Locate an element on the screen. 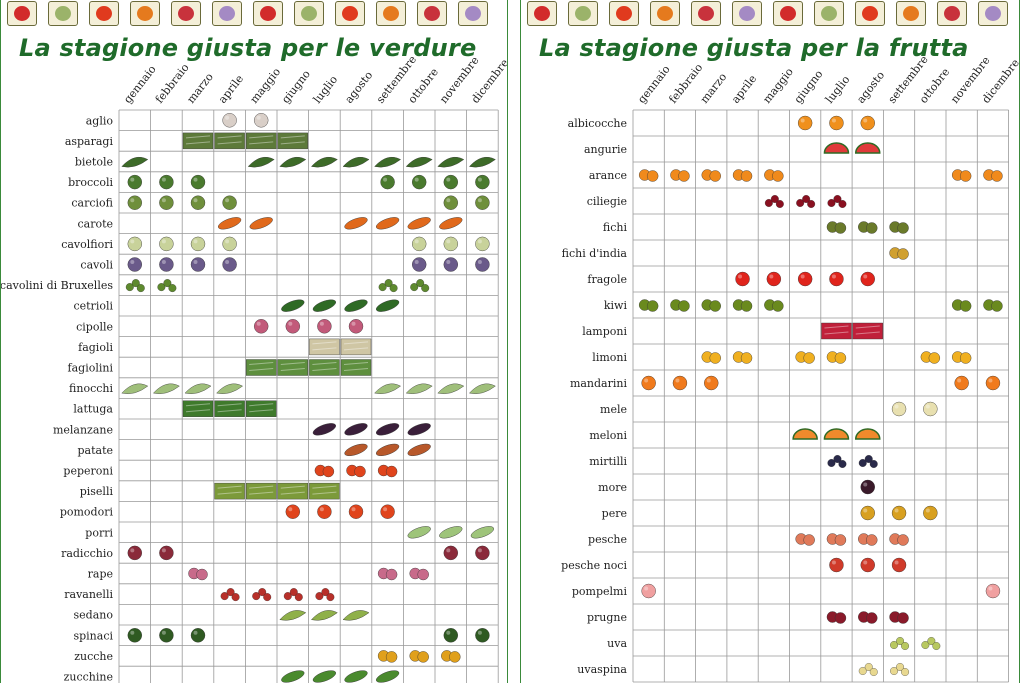  produce-row-label: fichi d'india is located at coordinates (595, 253).